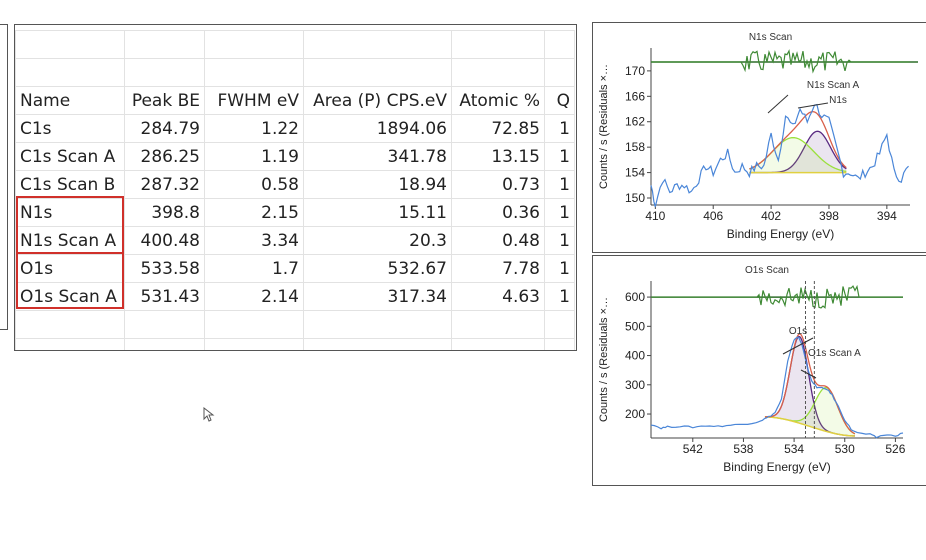  Describe the element at coordinates (164, 128) in the screenshot. I see `cell-peak-be: 284.79` at that location.